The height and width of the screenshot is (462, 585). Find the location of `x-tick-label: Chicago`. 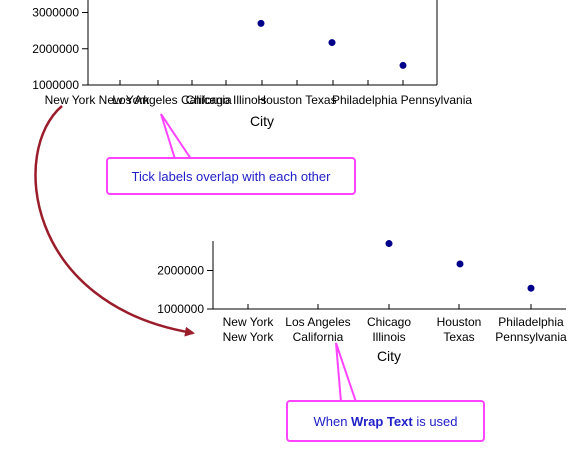

x-tick-label: Chicago is located at coordinates (389, 322).